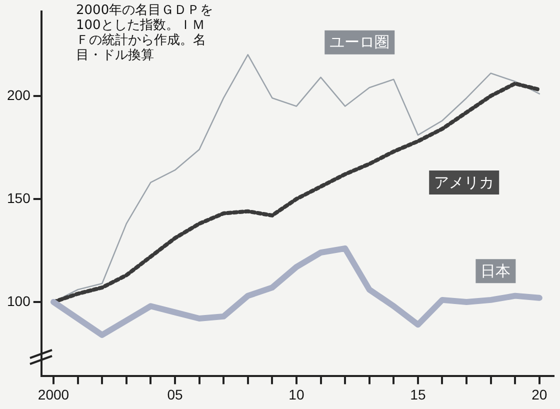 The image size is (560, 409). Describe the element at coordinates (495, 271) in the screenshot. I see `series-label: 日本` at that location.